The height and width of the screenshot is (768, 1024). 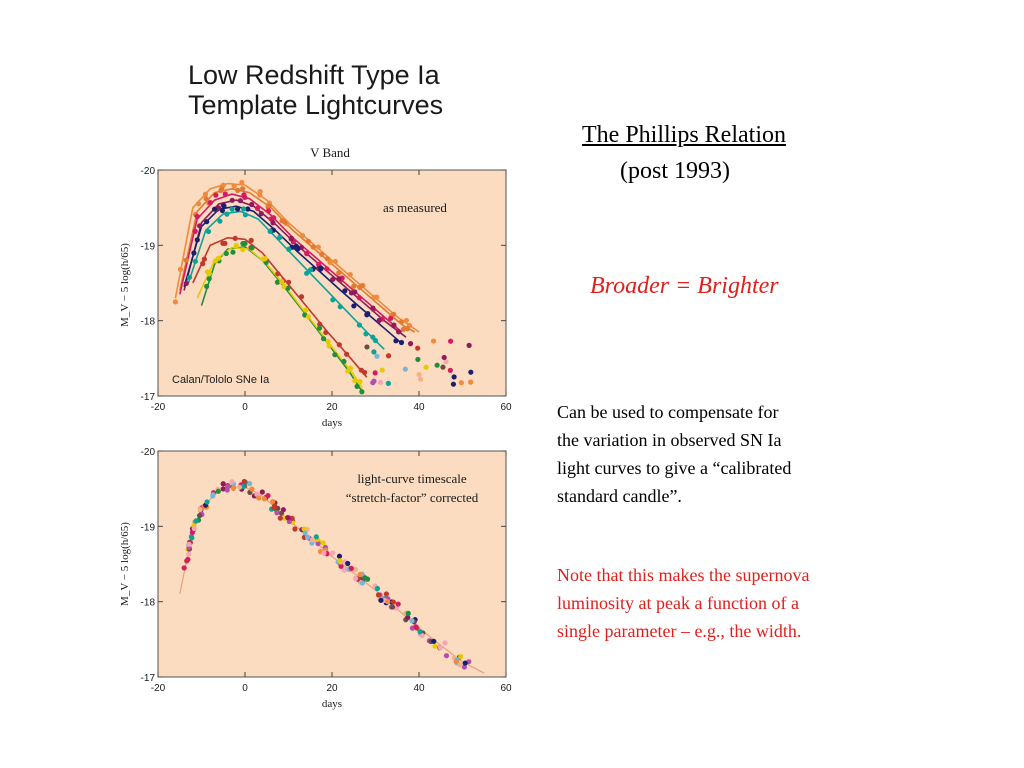 What do you see at coordinates (148, 322) in the screenshot?
I see `top-y-tick-label: -18` at bounding box center [148, 322].